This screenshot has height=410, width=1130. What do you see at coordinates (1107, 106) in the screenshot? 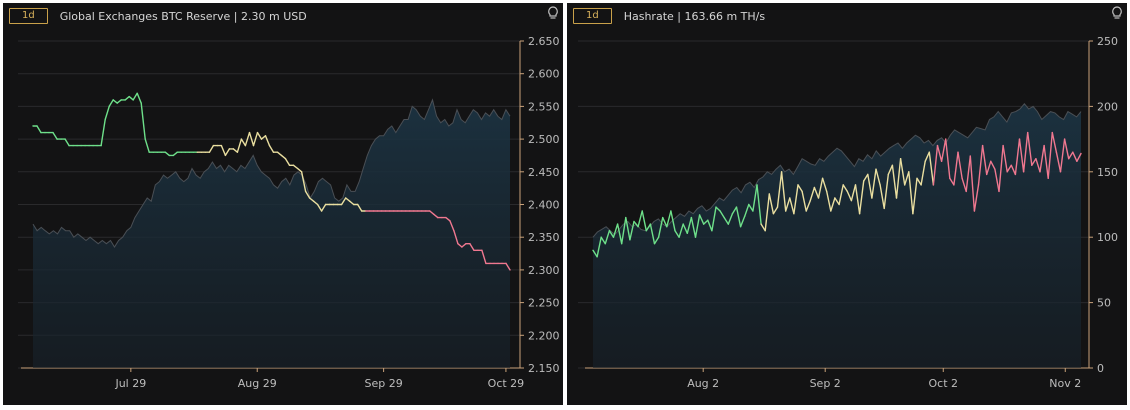
I see `y-tick-label: 200` at bounding box center [1107, 106].